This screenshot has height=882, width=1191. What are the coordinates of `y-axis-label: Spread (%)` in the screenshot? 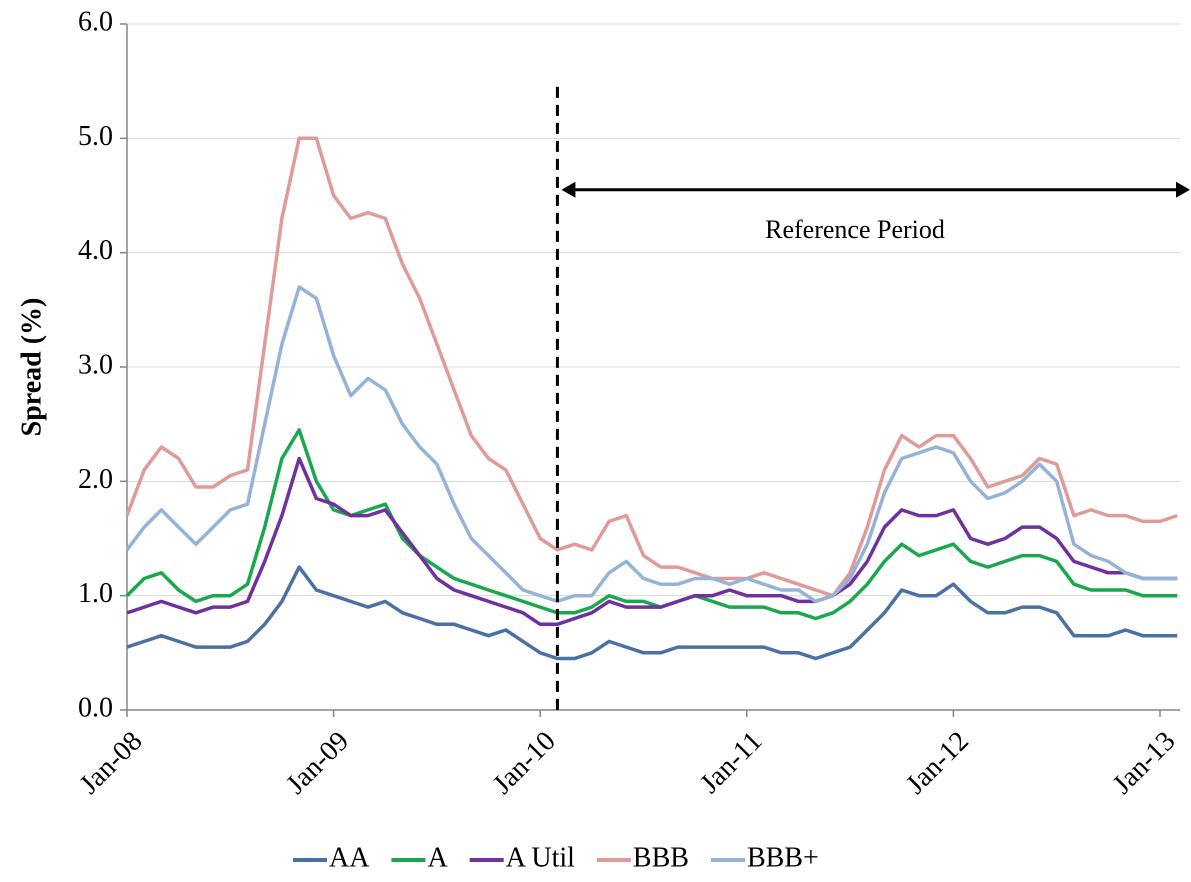 It's located at (31, 367).